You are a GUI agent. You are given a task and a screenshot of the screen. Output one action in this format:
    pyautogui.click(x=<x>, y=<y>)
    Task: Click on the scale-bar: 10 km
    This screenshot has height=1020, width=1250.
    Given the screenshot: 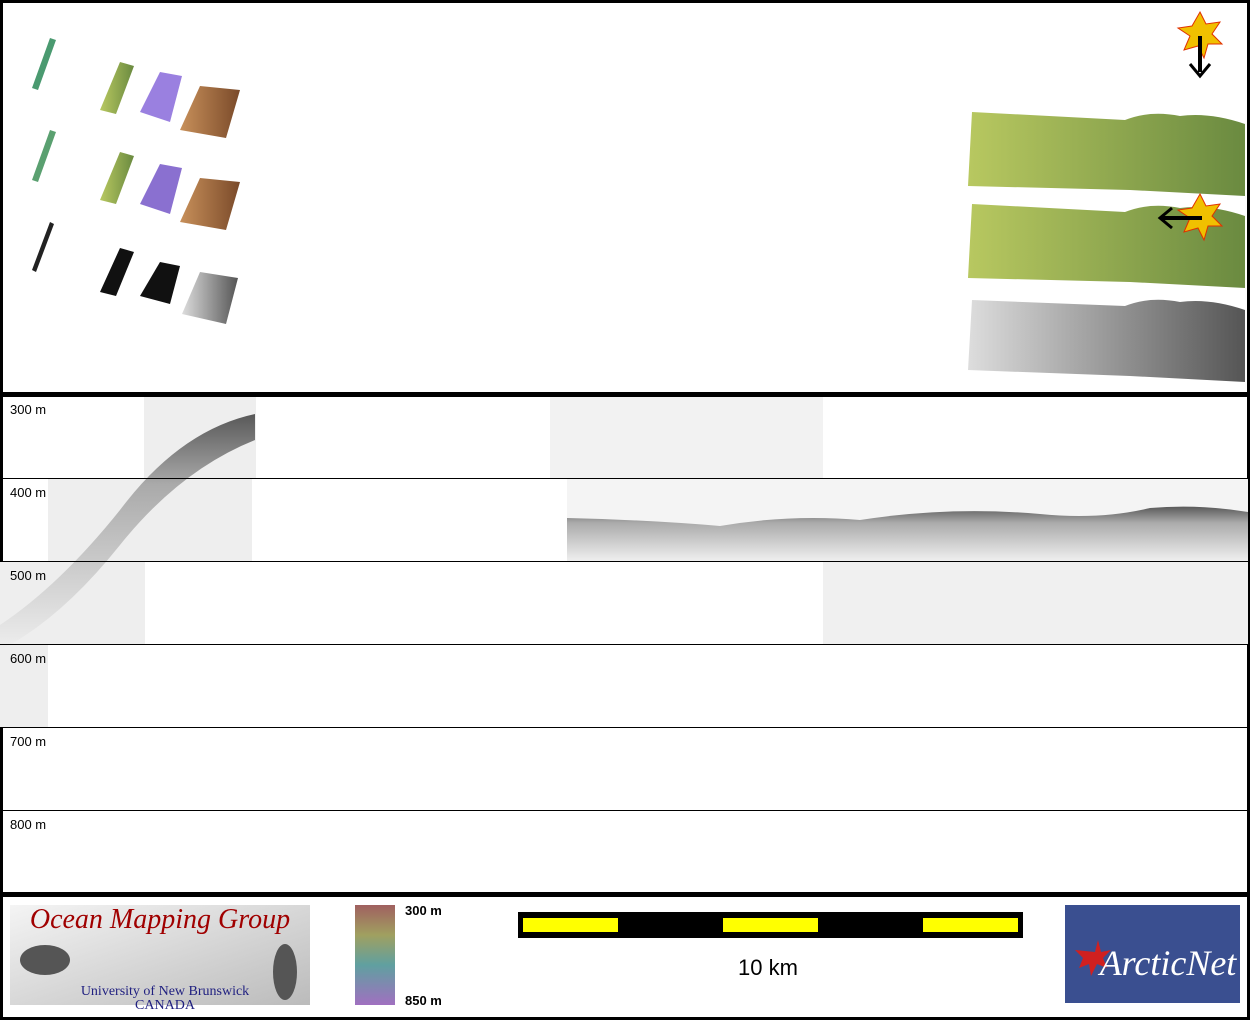 What is the action you would take?
    pyautogui.click(x=770, y=946)
    